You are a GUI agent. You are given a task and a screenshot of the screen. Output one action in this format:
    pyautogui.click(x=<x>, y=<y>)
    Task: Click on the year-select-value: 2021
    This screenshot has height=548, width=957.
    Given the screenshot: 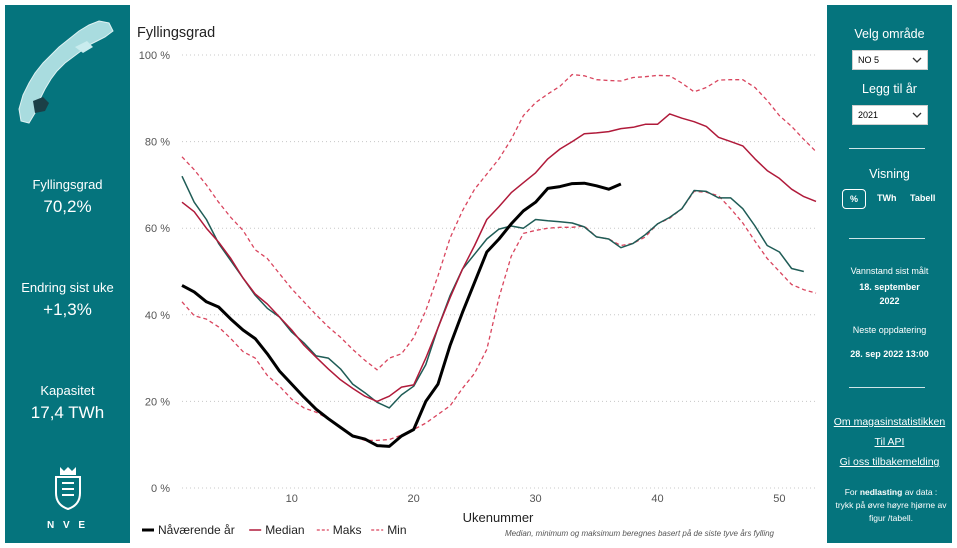 What is the action you would take?
    pyautogui.click(x=868, y=115)
    